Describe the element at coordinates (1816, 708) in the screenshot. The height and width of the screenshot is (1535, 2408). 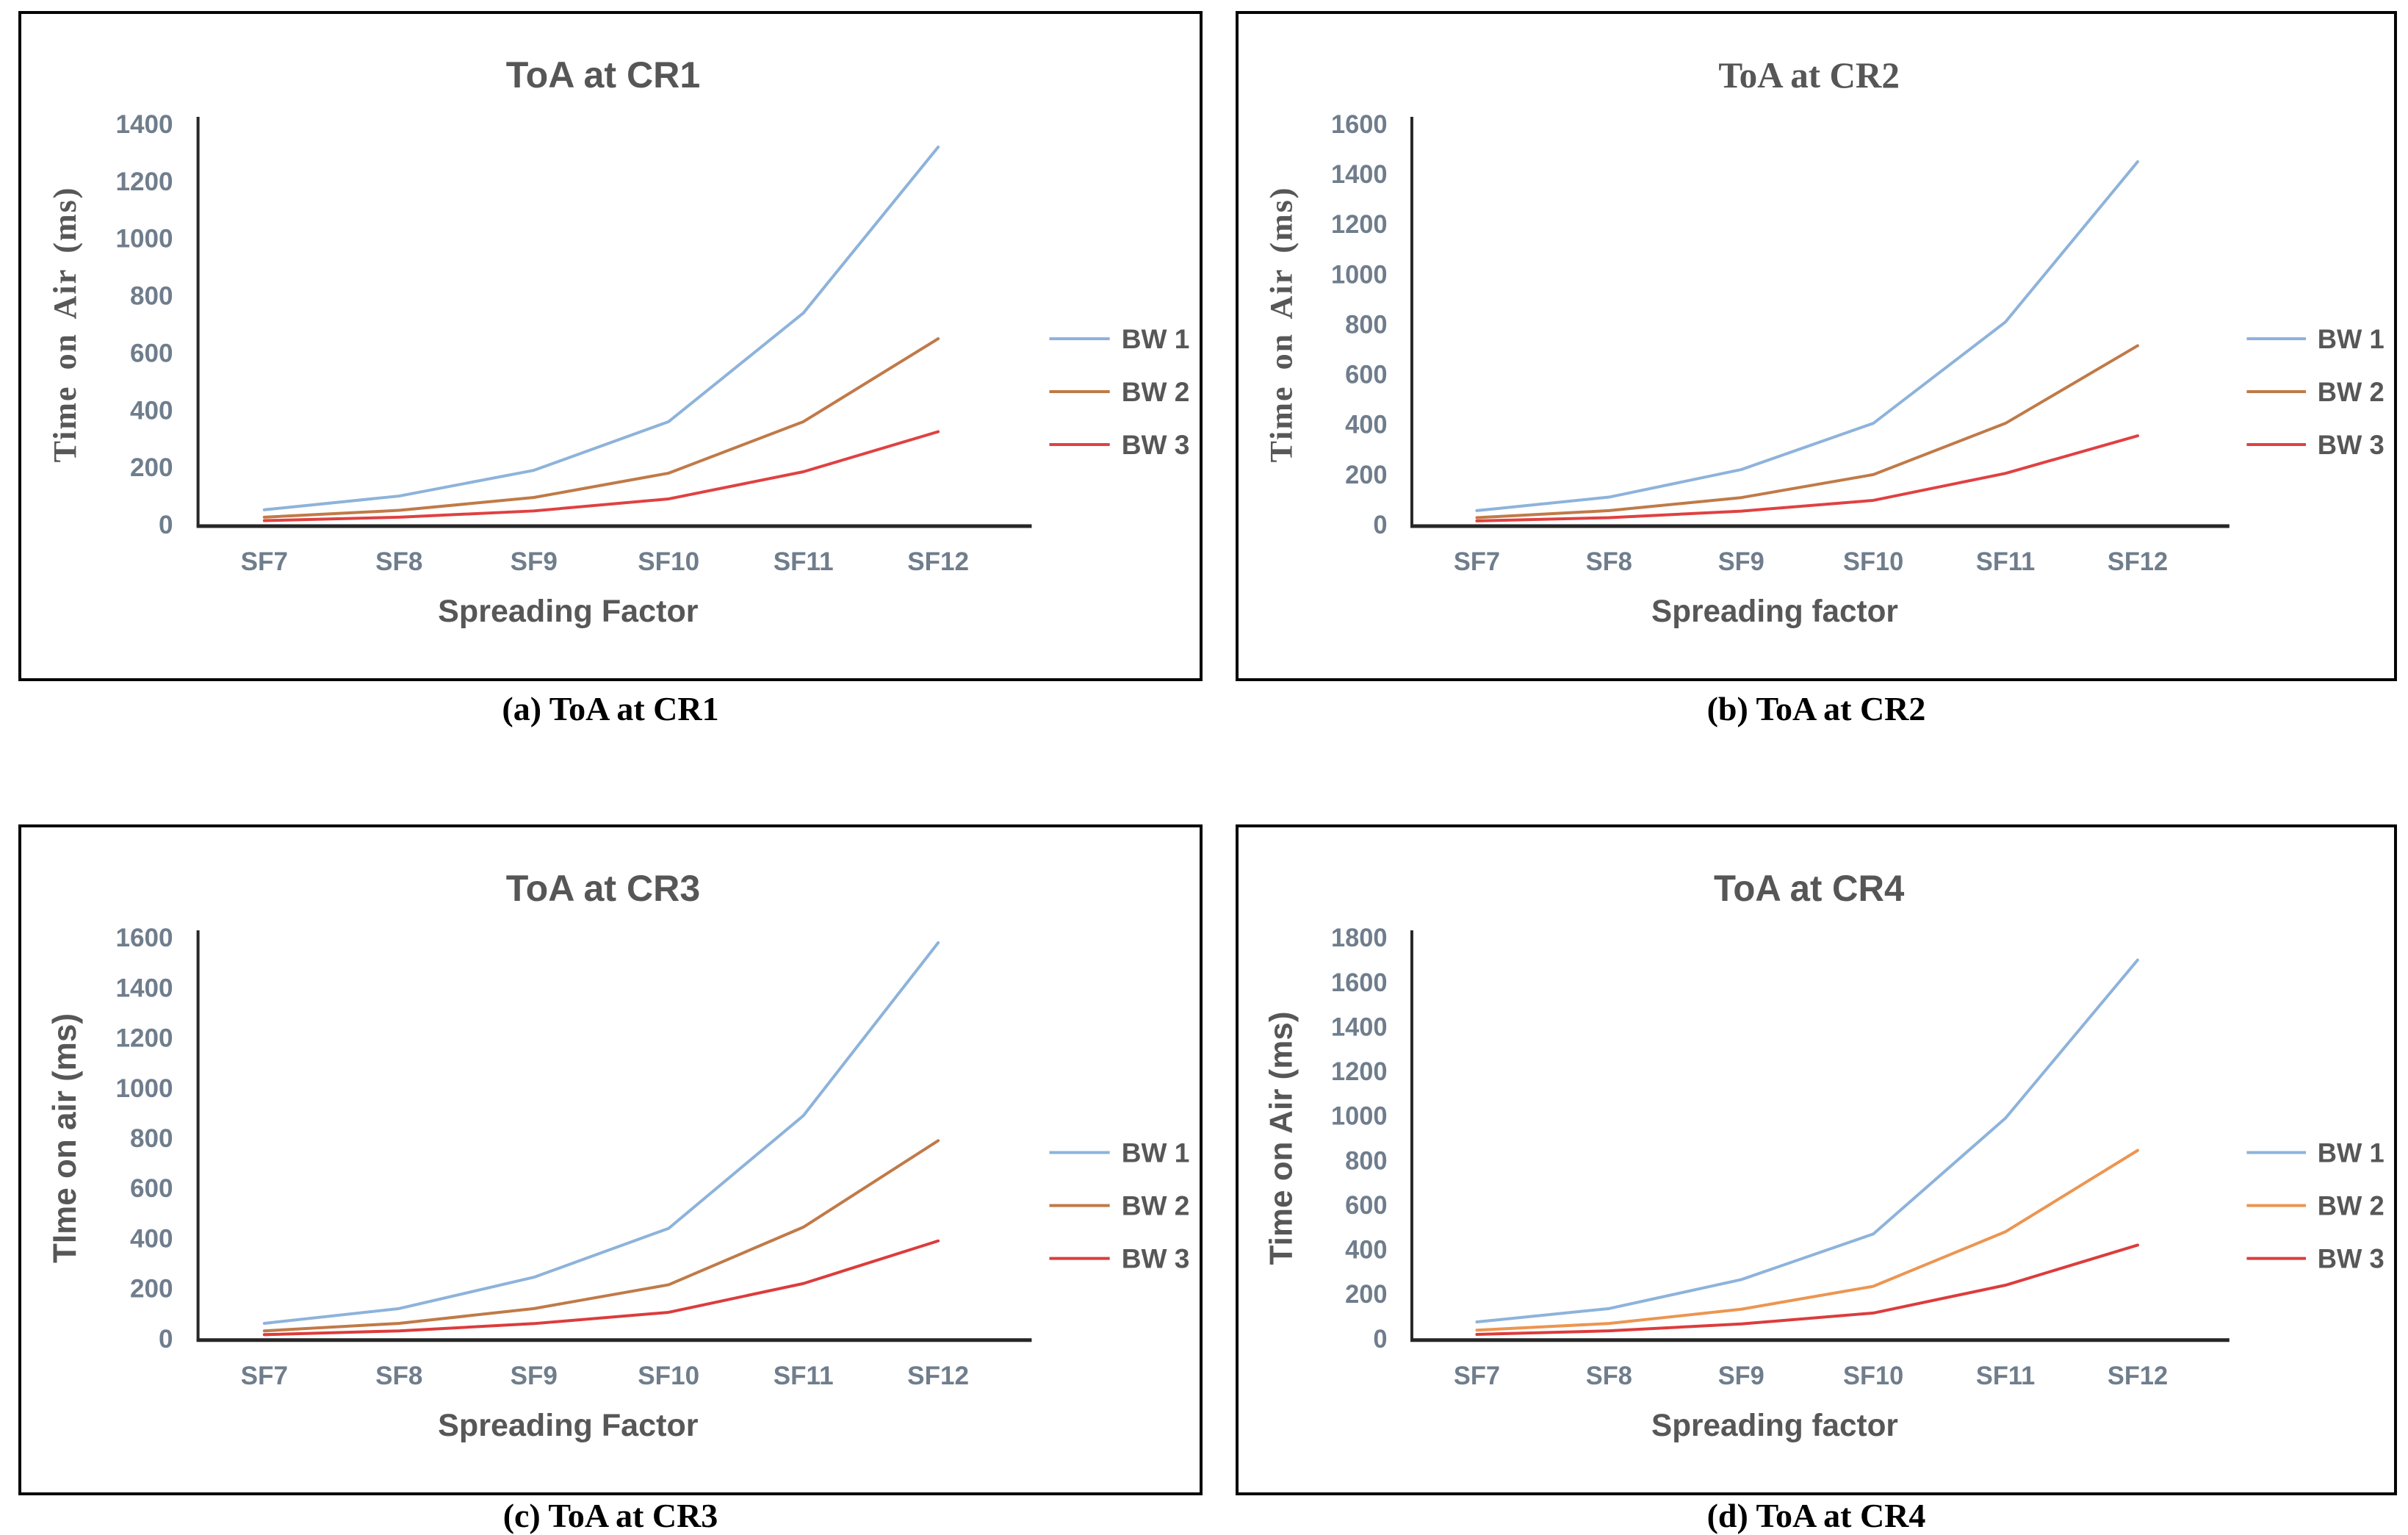
I see `figure-caption-b: (b) ToA at CR2` at that location.